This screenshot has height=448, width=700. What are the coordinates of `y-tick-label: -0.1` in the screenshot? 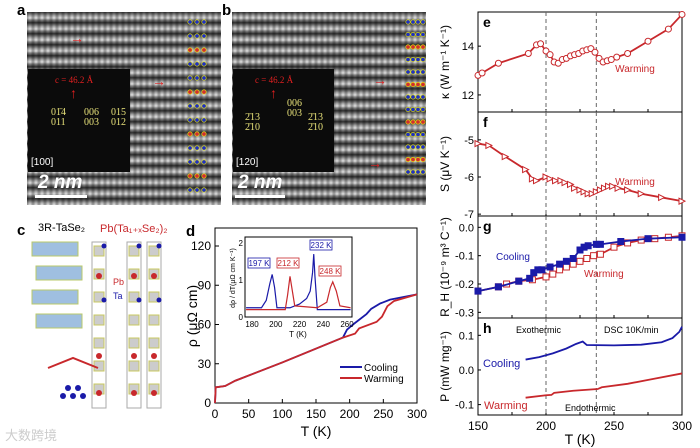 It's located at (464, 257).